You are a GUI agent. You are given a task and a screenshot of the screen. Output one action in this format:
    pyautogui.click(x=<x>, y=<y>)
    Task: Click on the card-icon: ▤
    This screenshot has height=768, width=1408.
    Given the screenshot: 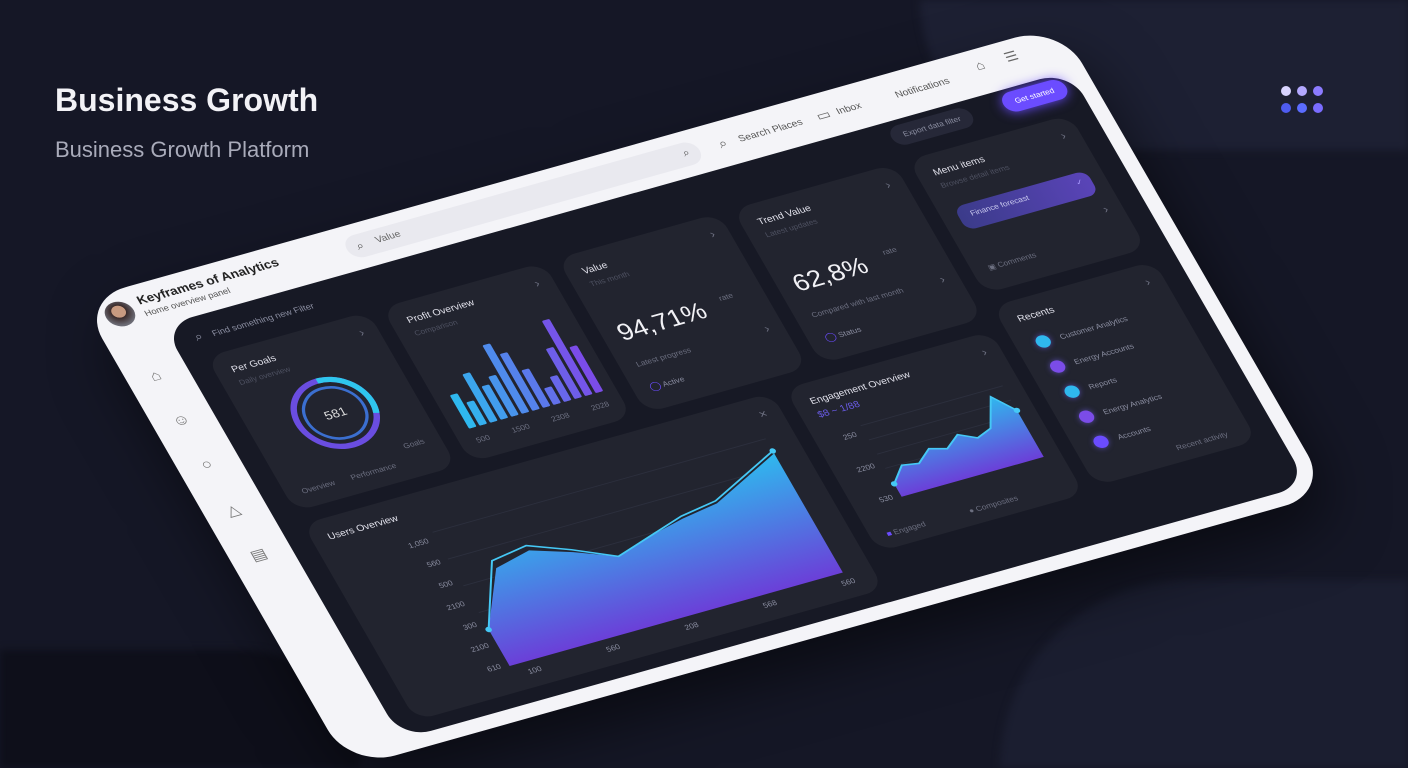 What is the action you would take?
    pyautogui.click(x=259, y=555)
    